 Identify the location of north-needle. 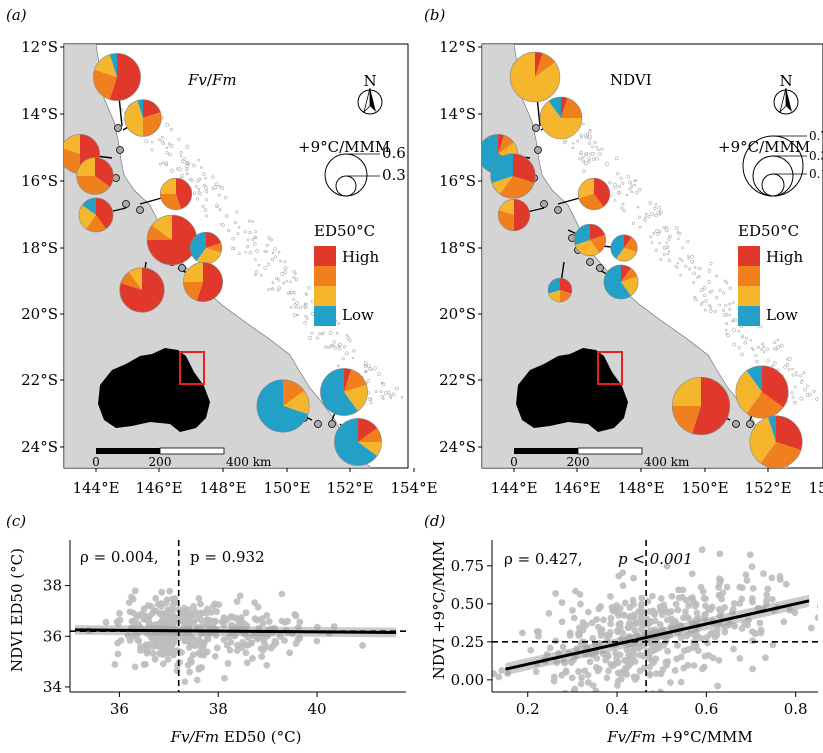
(783, 100).